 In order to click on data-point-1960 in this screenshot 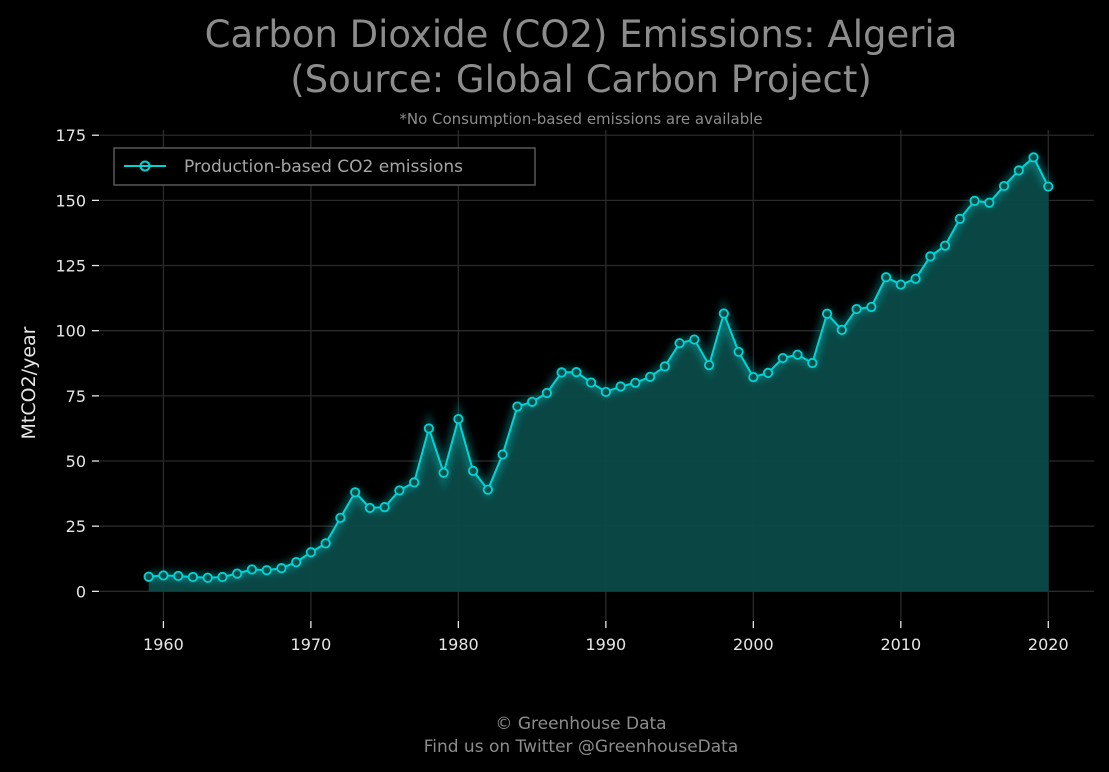, I will do `click(163, 575)`.